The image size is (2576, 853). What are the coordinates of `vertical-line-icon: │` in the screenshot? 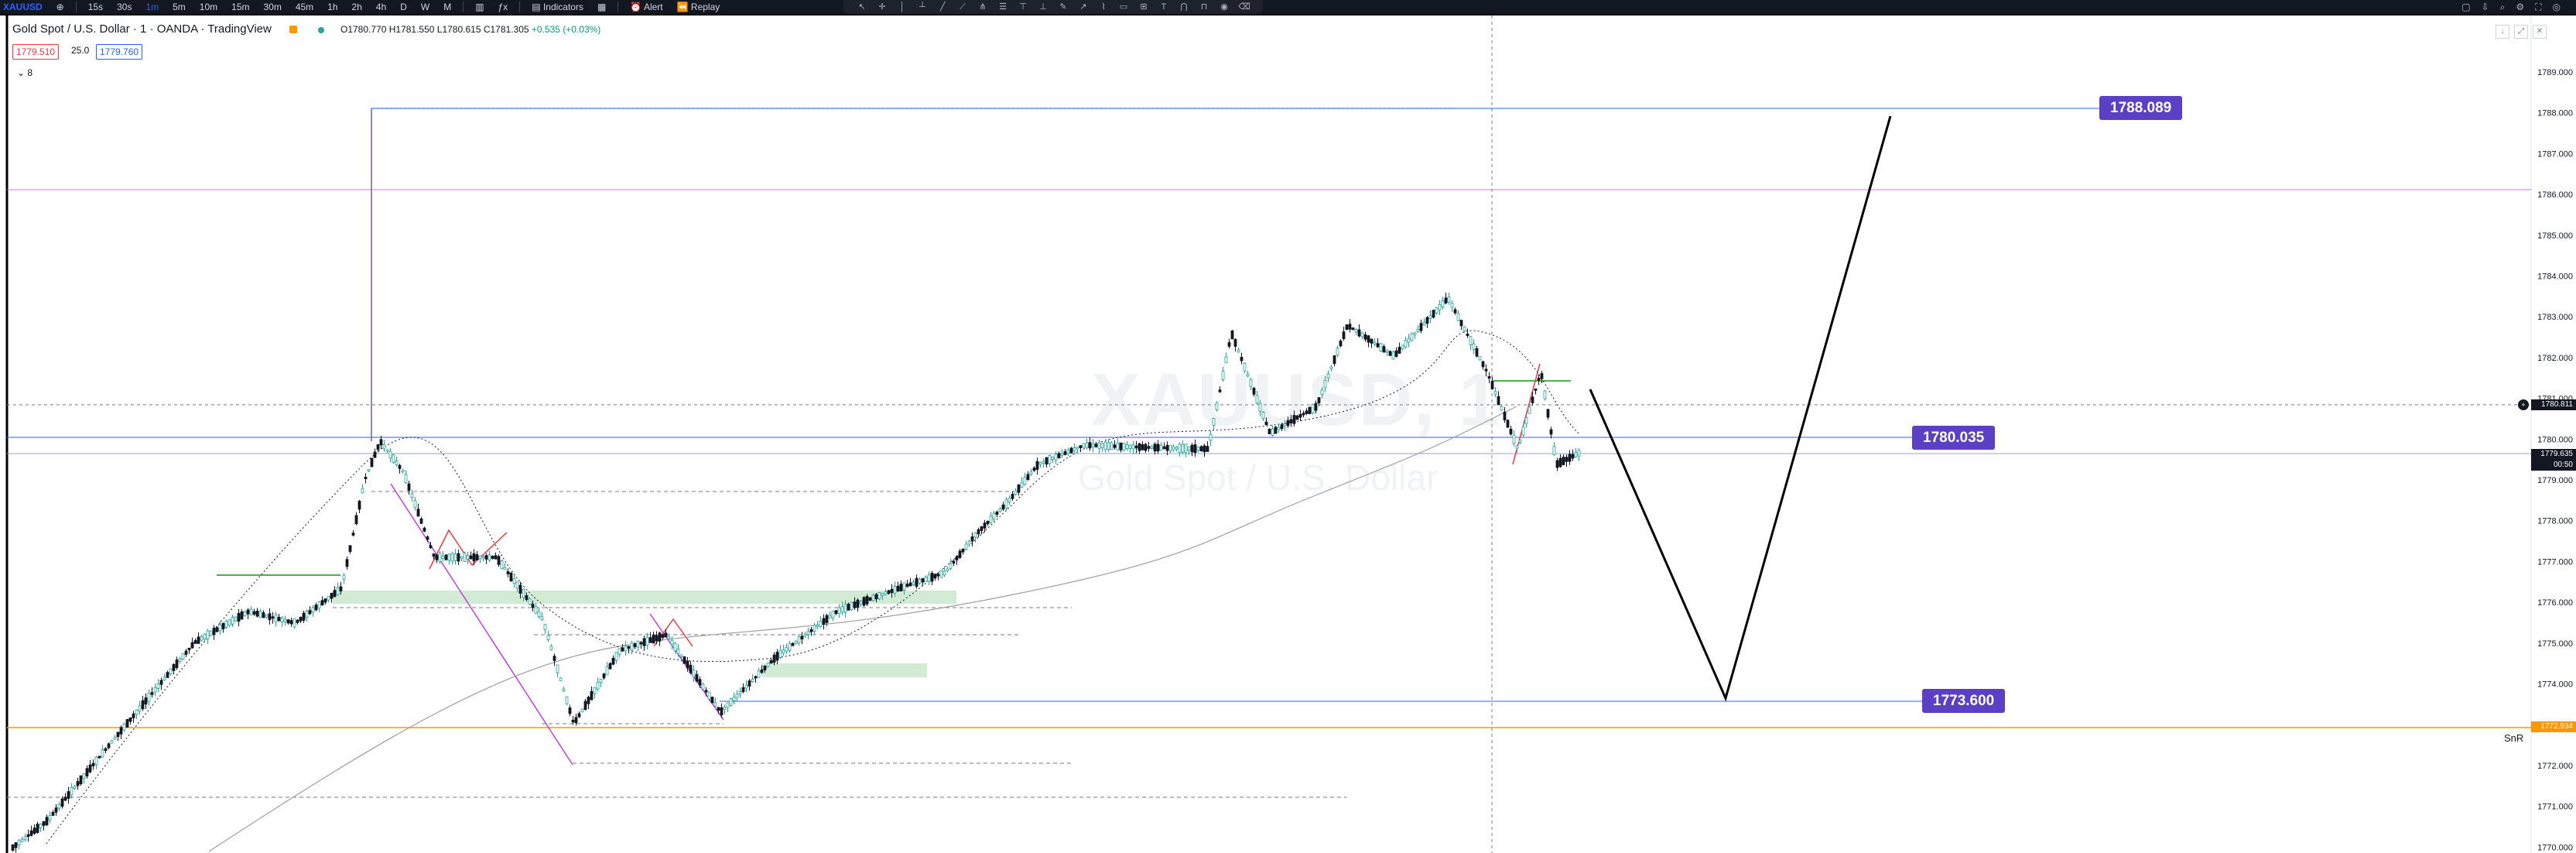 It's located at (902, 7).